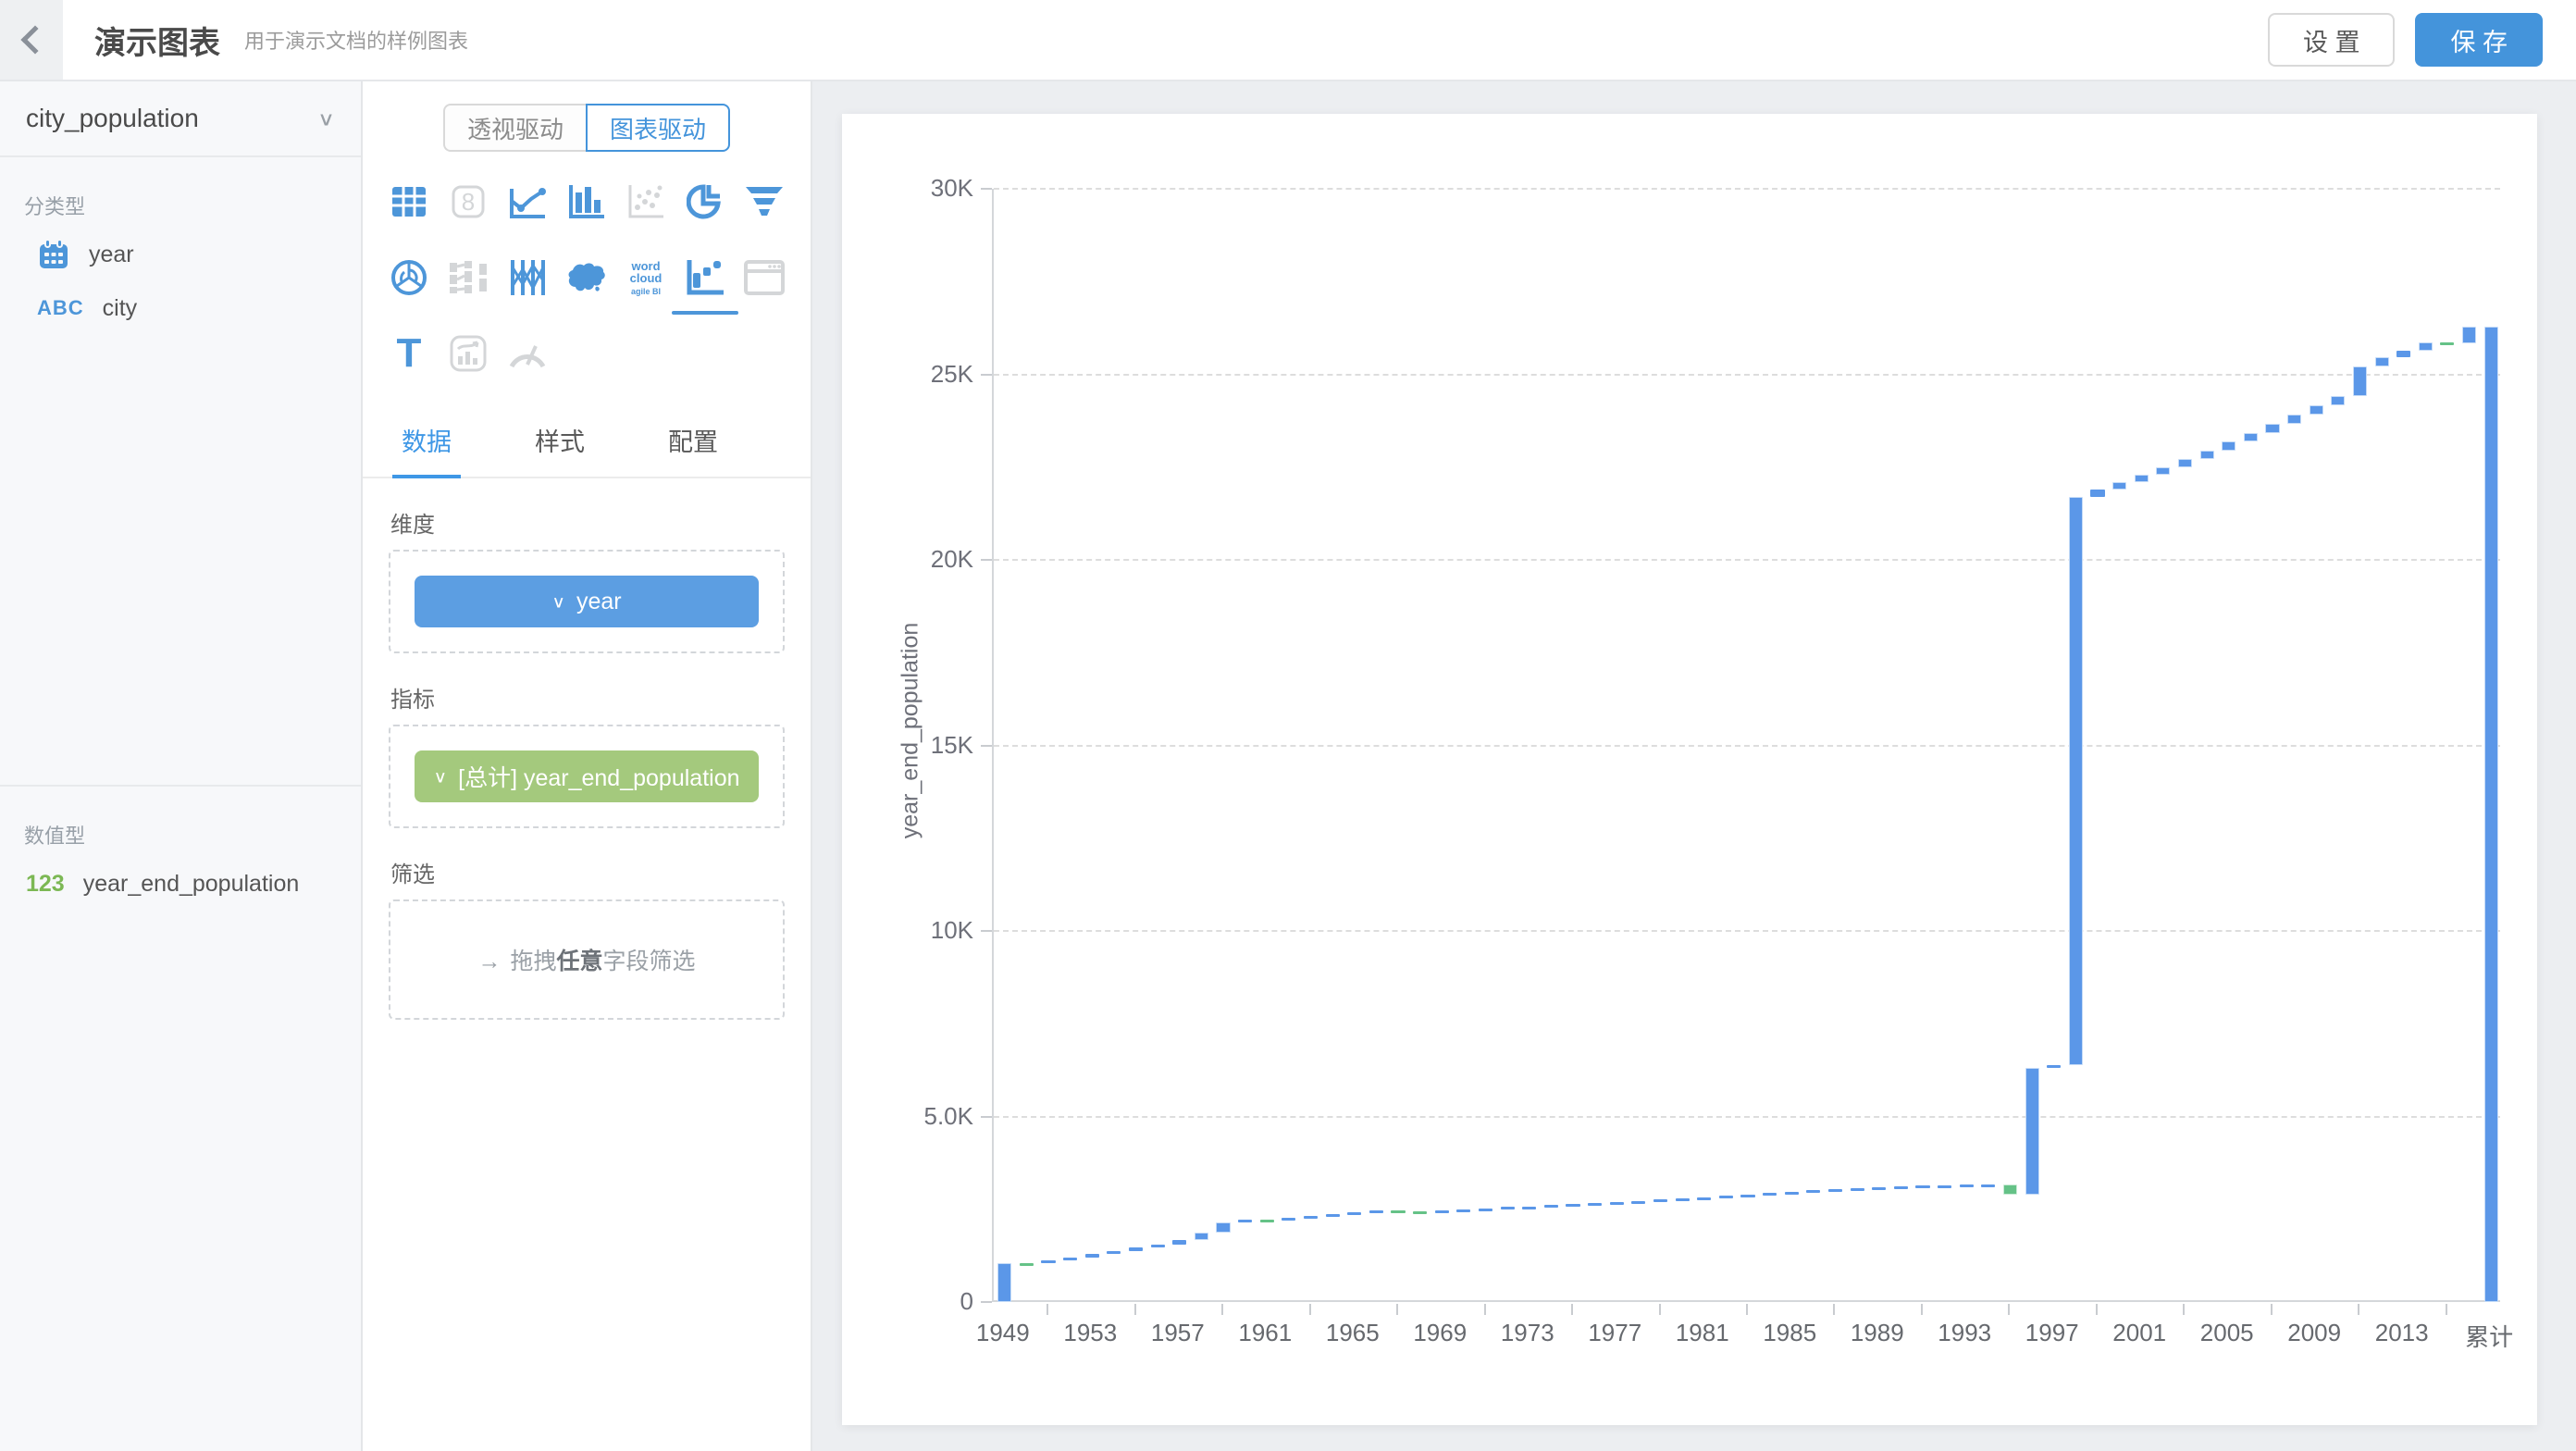 This screenshot has height=1451, width=2576. Describe the element at coordinates (645, 278) in the screenshot. I see `wordcloud-chart-icon: word cloud agile BI` at that location.